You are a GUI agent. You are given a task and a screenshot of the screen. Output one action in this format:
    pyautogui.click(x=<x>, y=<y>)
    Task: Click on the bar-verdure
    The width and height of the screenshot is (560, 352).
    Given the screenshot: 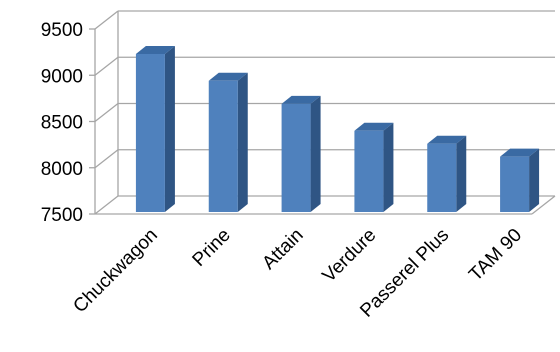 What is the action you would take?
    pyautogui.click(x=374, y=167)
    